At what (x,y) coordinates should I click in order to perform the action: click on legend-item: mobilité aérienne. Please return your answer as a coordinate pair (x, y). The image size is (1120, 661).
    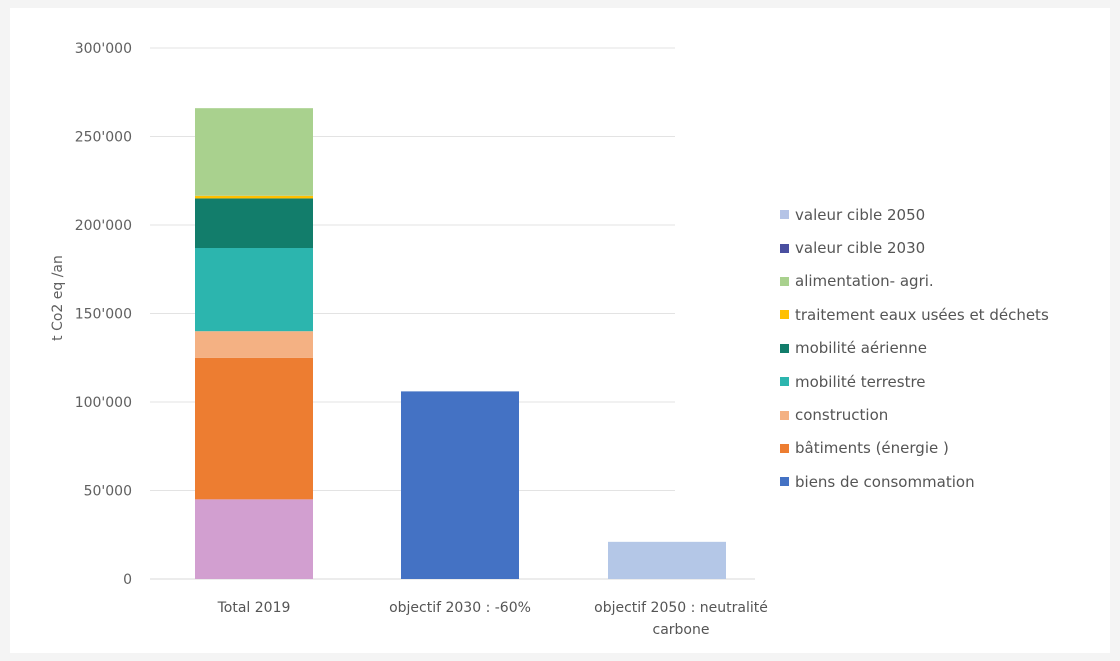
    Looking at the image, I should click on (914, 348).